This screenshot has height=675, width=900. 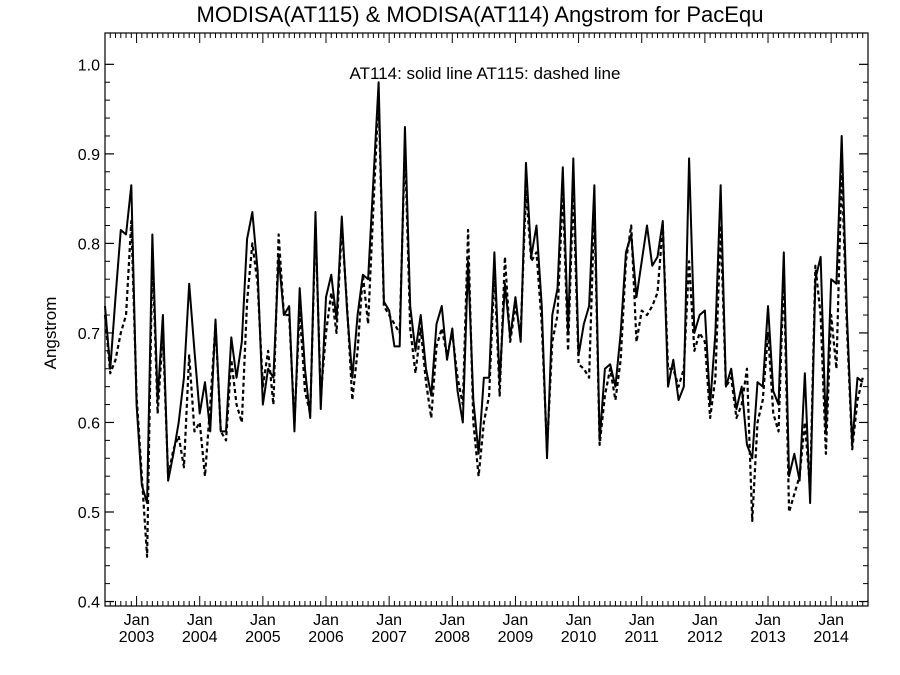 I want to click on x-tick-year-label: 2008, so click(x=452, y=637).